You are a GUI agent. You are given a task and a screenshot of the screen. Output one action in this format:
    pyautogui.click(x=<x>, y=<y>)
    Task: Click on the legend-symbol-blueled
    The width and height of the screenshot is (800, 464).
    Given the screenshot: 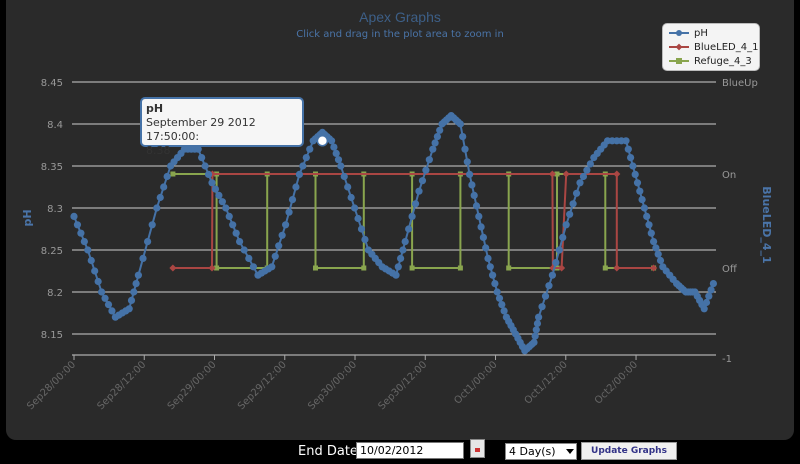 What is the action you would take?
    pyautogui.click(x=679, y=47)
    